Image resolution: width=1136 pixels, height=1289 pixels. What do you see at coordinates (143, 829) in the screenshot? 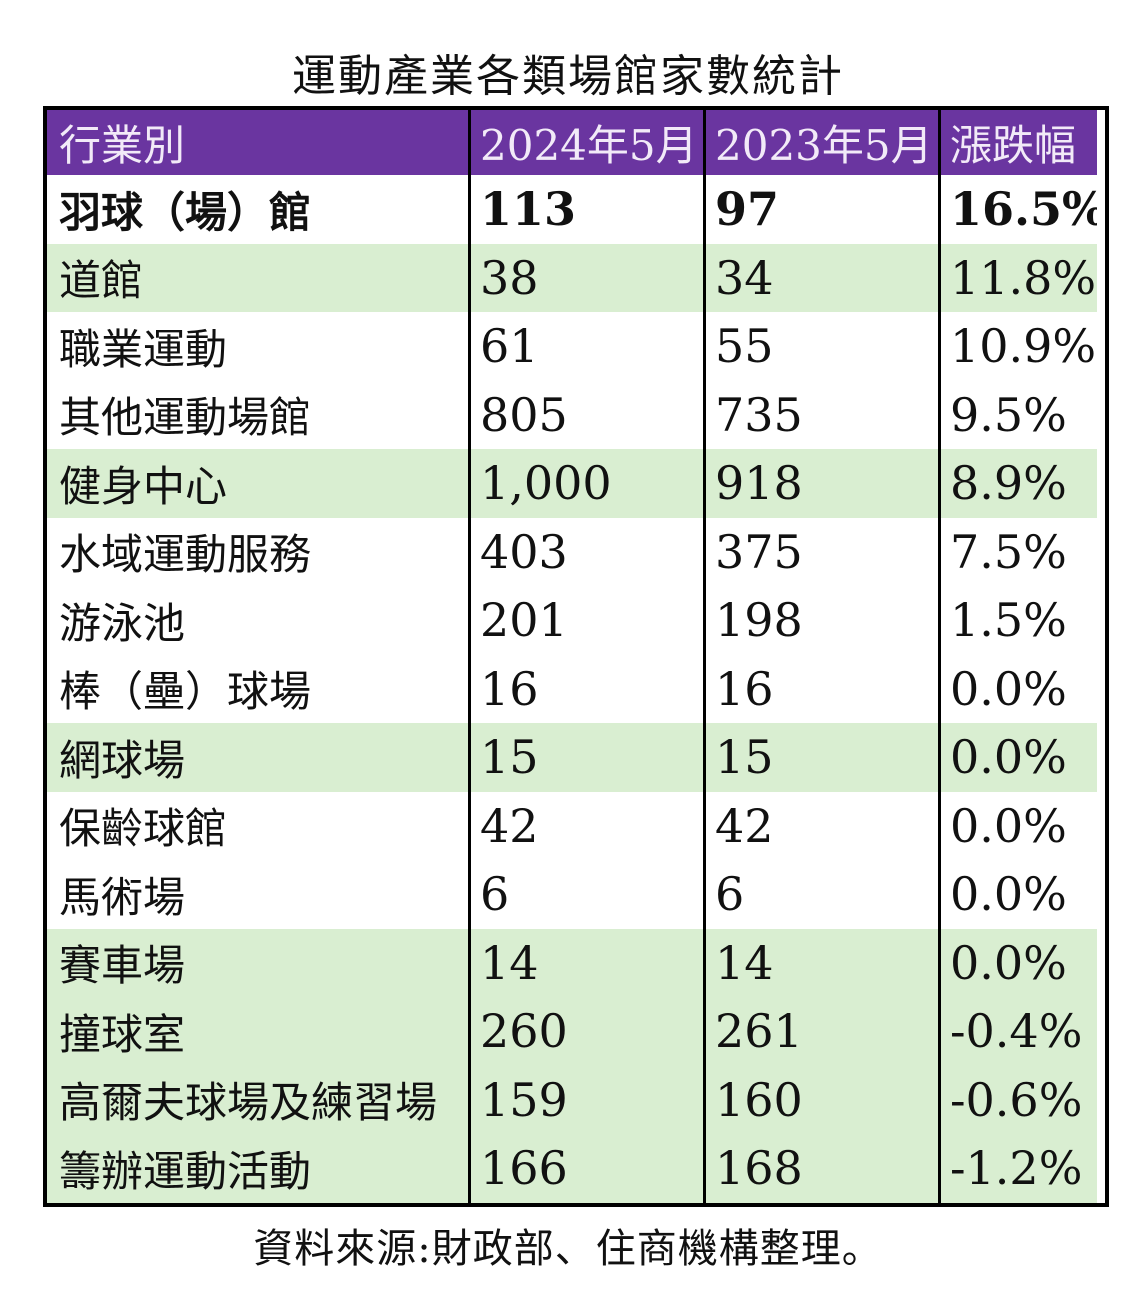
I see `industry-cell: 保齡球館` at bounding box center [143, 829].